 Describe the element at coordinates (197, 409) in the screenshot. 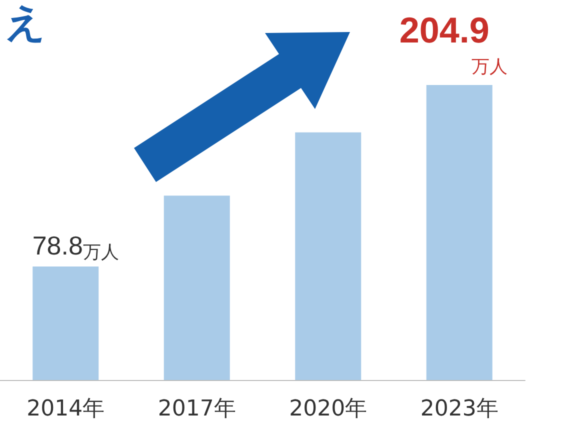

I see `x-tick-label: 2017年` at that location.